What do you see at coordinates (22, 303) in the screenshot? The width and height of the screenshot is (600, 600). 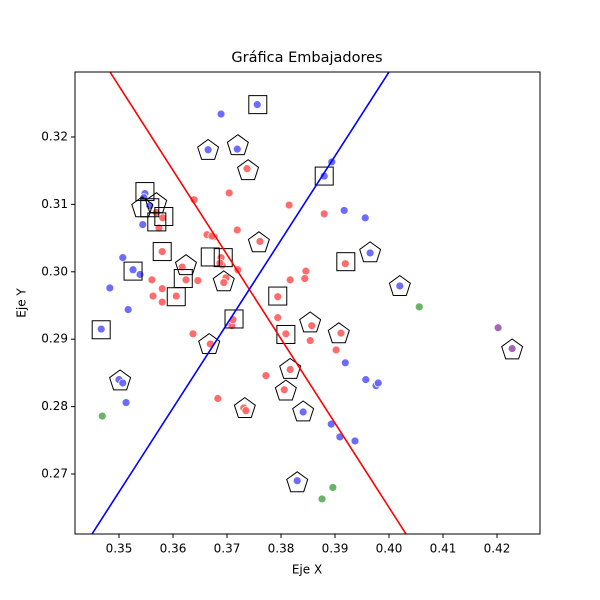 I see `y-axis-label: Eje Y` at bounding box center [22, 303].